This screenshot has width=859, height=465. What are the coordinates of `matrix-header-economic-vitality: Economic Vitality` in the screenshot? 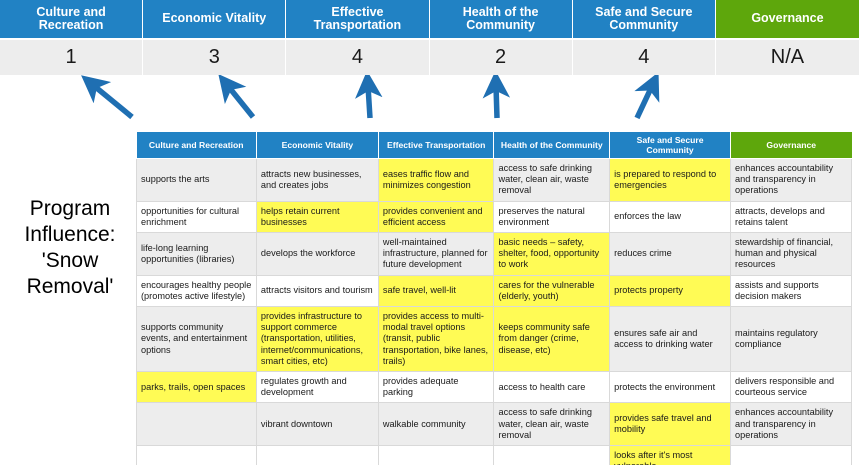 It's located at (317, 145).